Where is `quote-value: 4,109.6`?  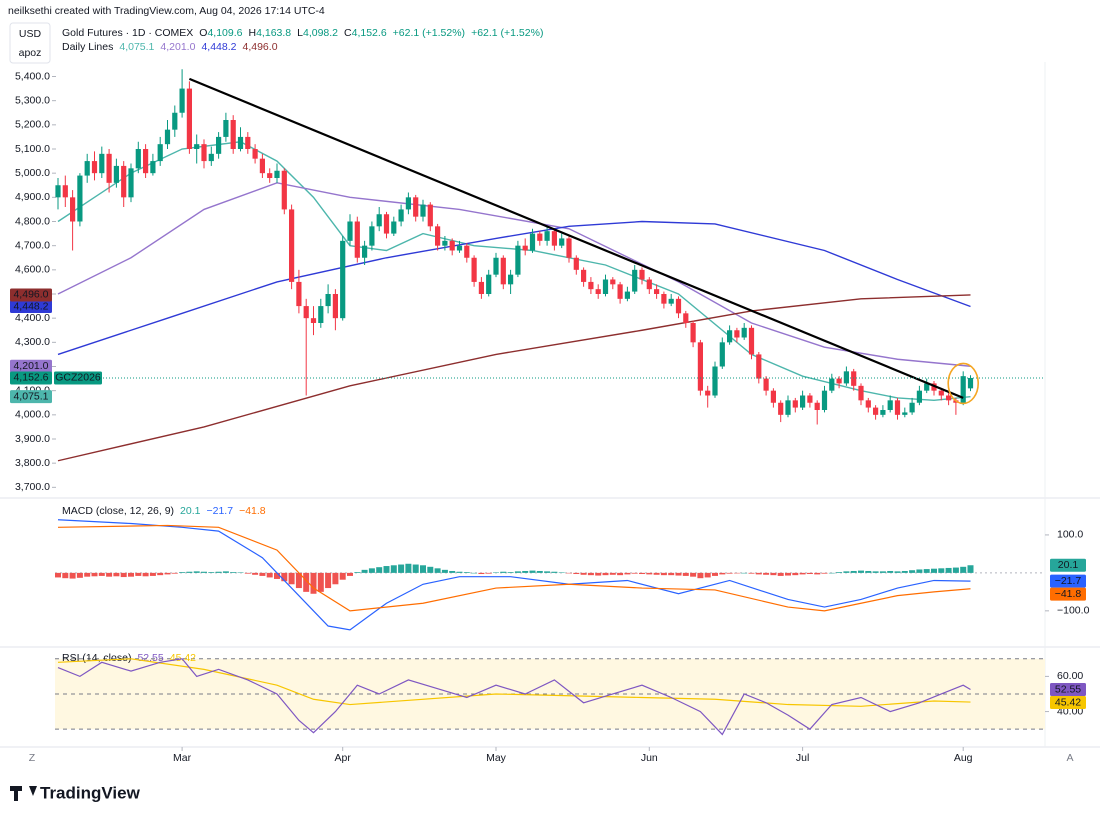 quote-value: 4,109.6 is located at coordinates (224, 33).